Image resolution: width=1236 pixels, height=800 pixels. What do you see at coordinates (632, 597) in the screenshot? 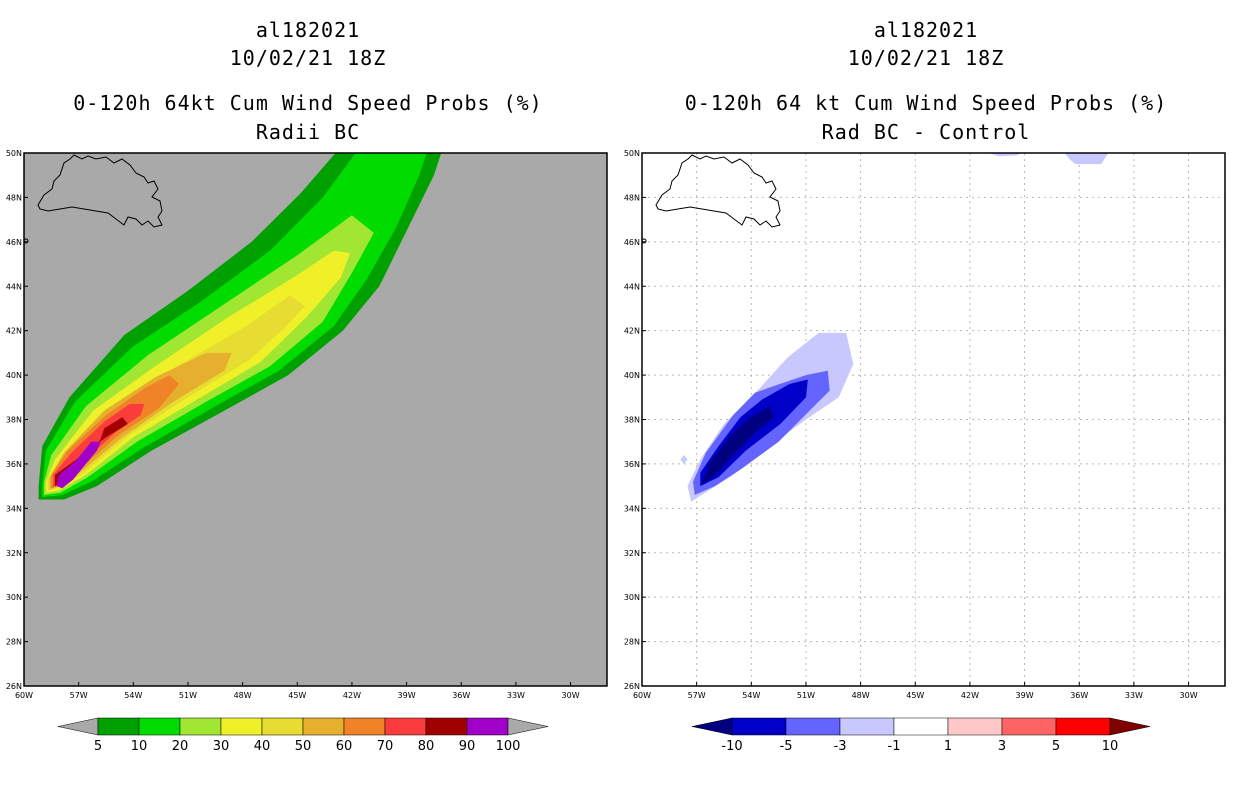
I see `y-tick-label: 30N` at bounding box center [632, 597].